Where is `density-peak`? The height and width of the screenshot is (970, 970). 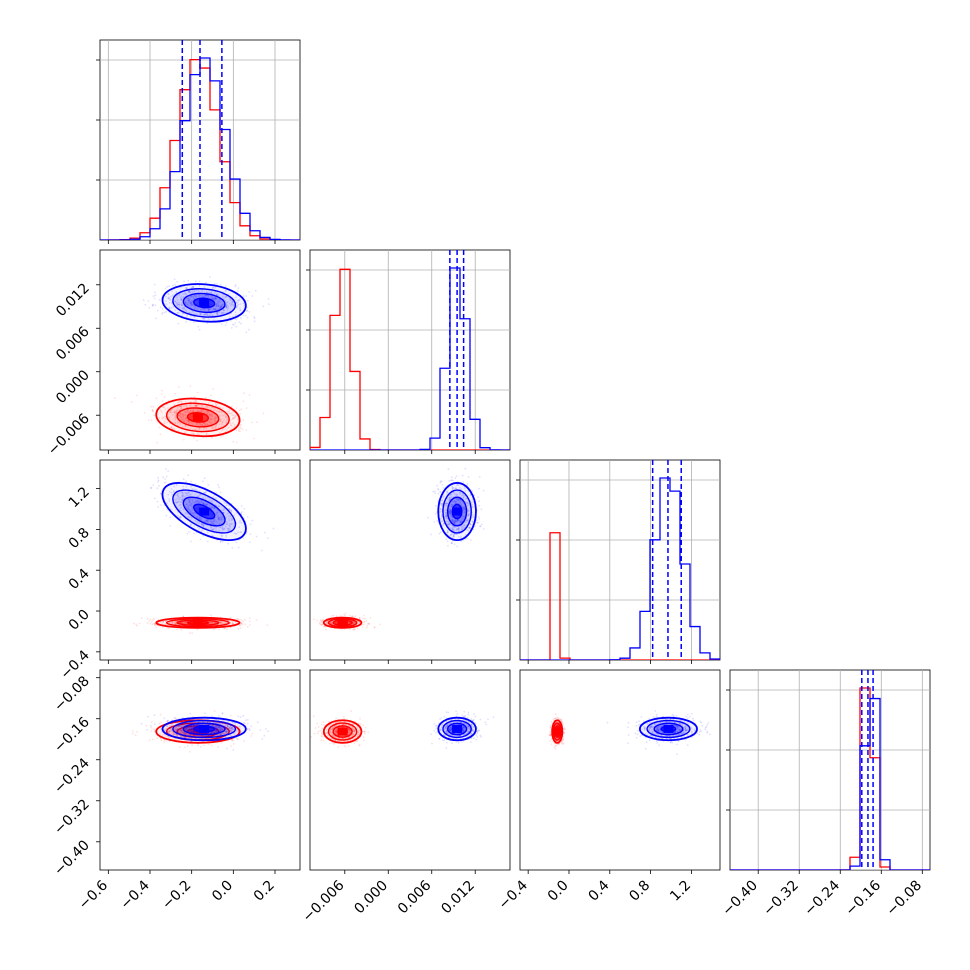
density-peak is located at coordinates (342, 622).